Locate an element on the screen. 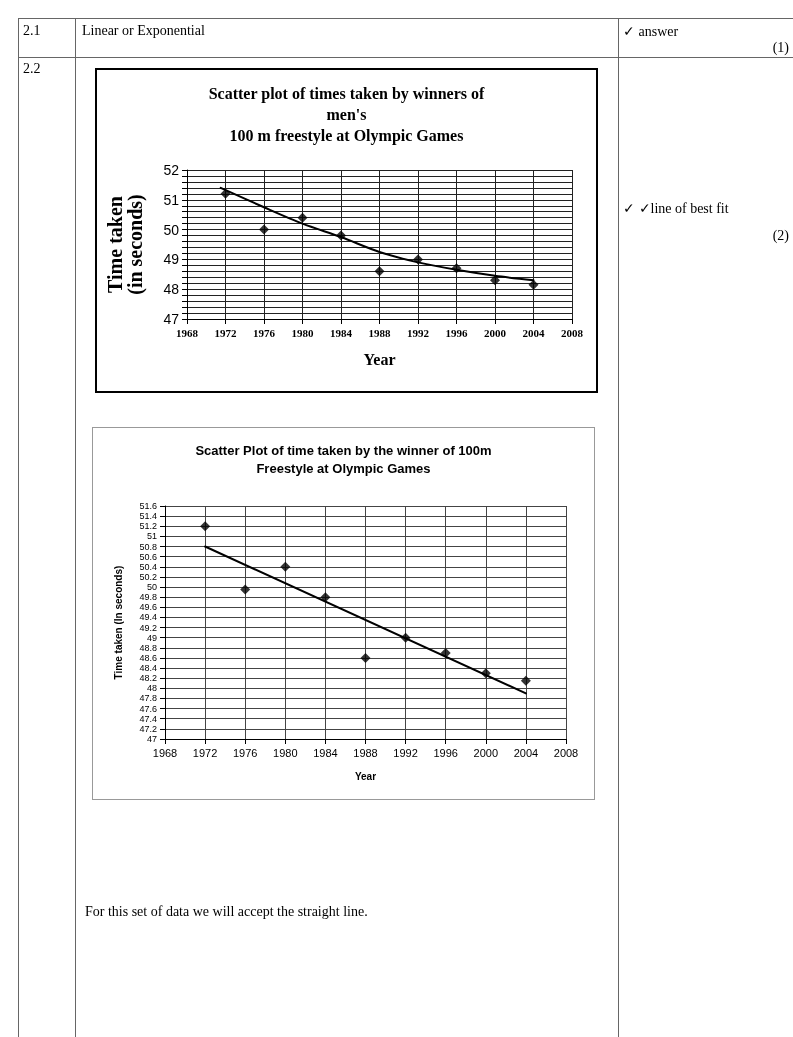  y-tick-label: 48.2 is located at coordinates (148, 678).